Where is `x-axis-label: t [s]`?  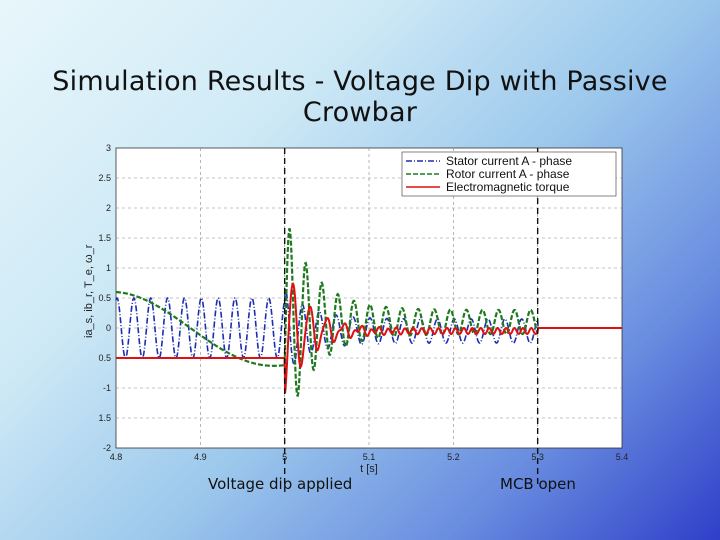
x-axis-label: t [s] is located at coordinates (369, 469).